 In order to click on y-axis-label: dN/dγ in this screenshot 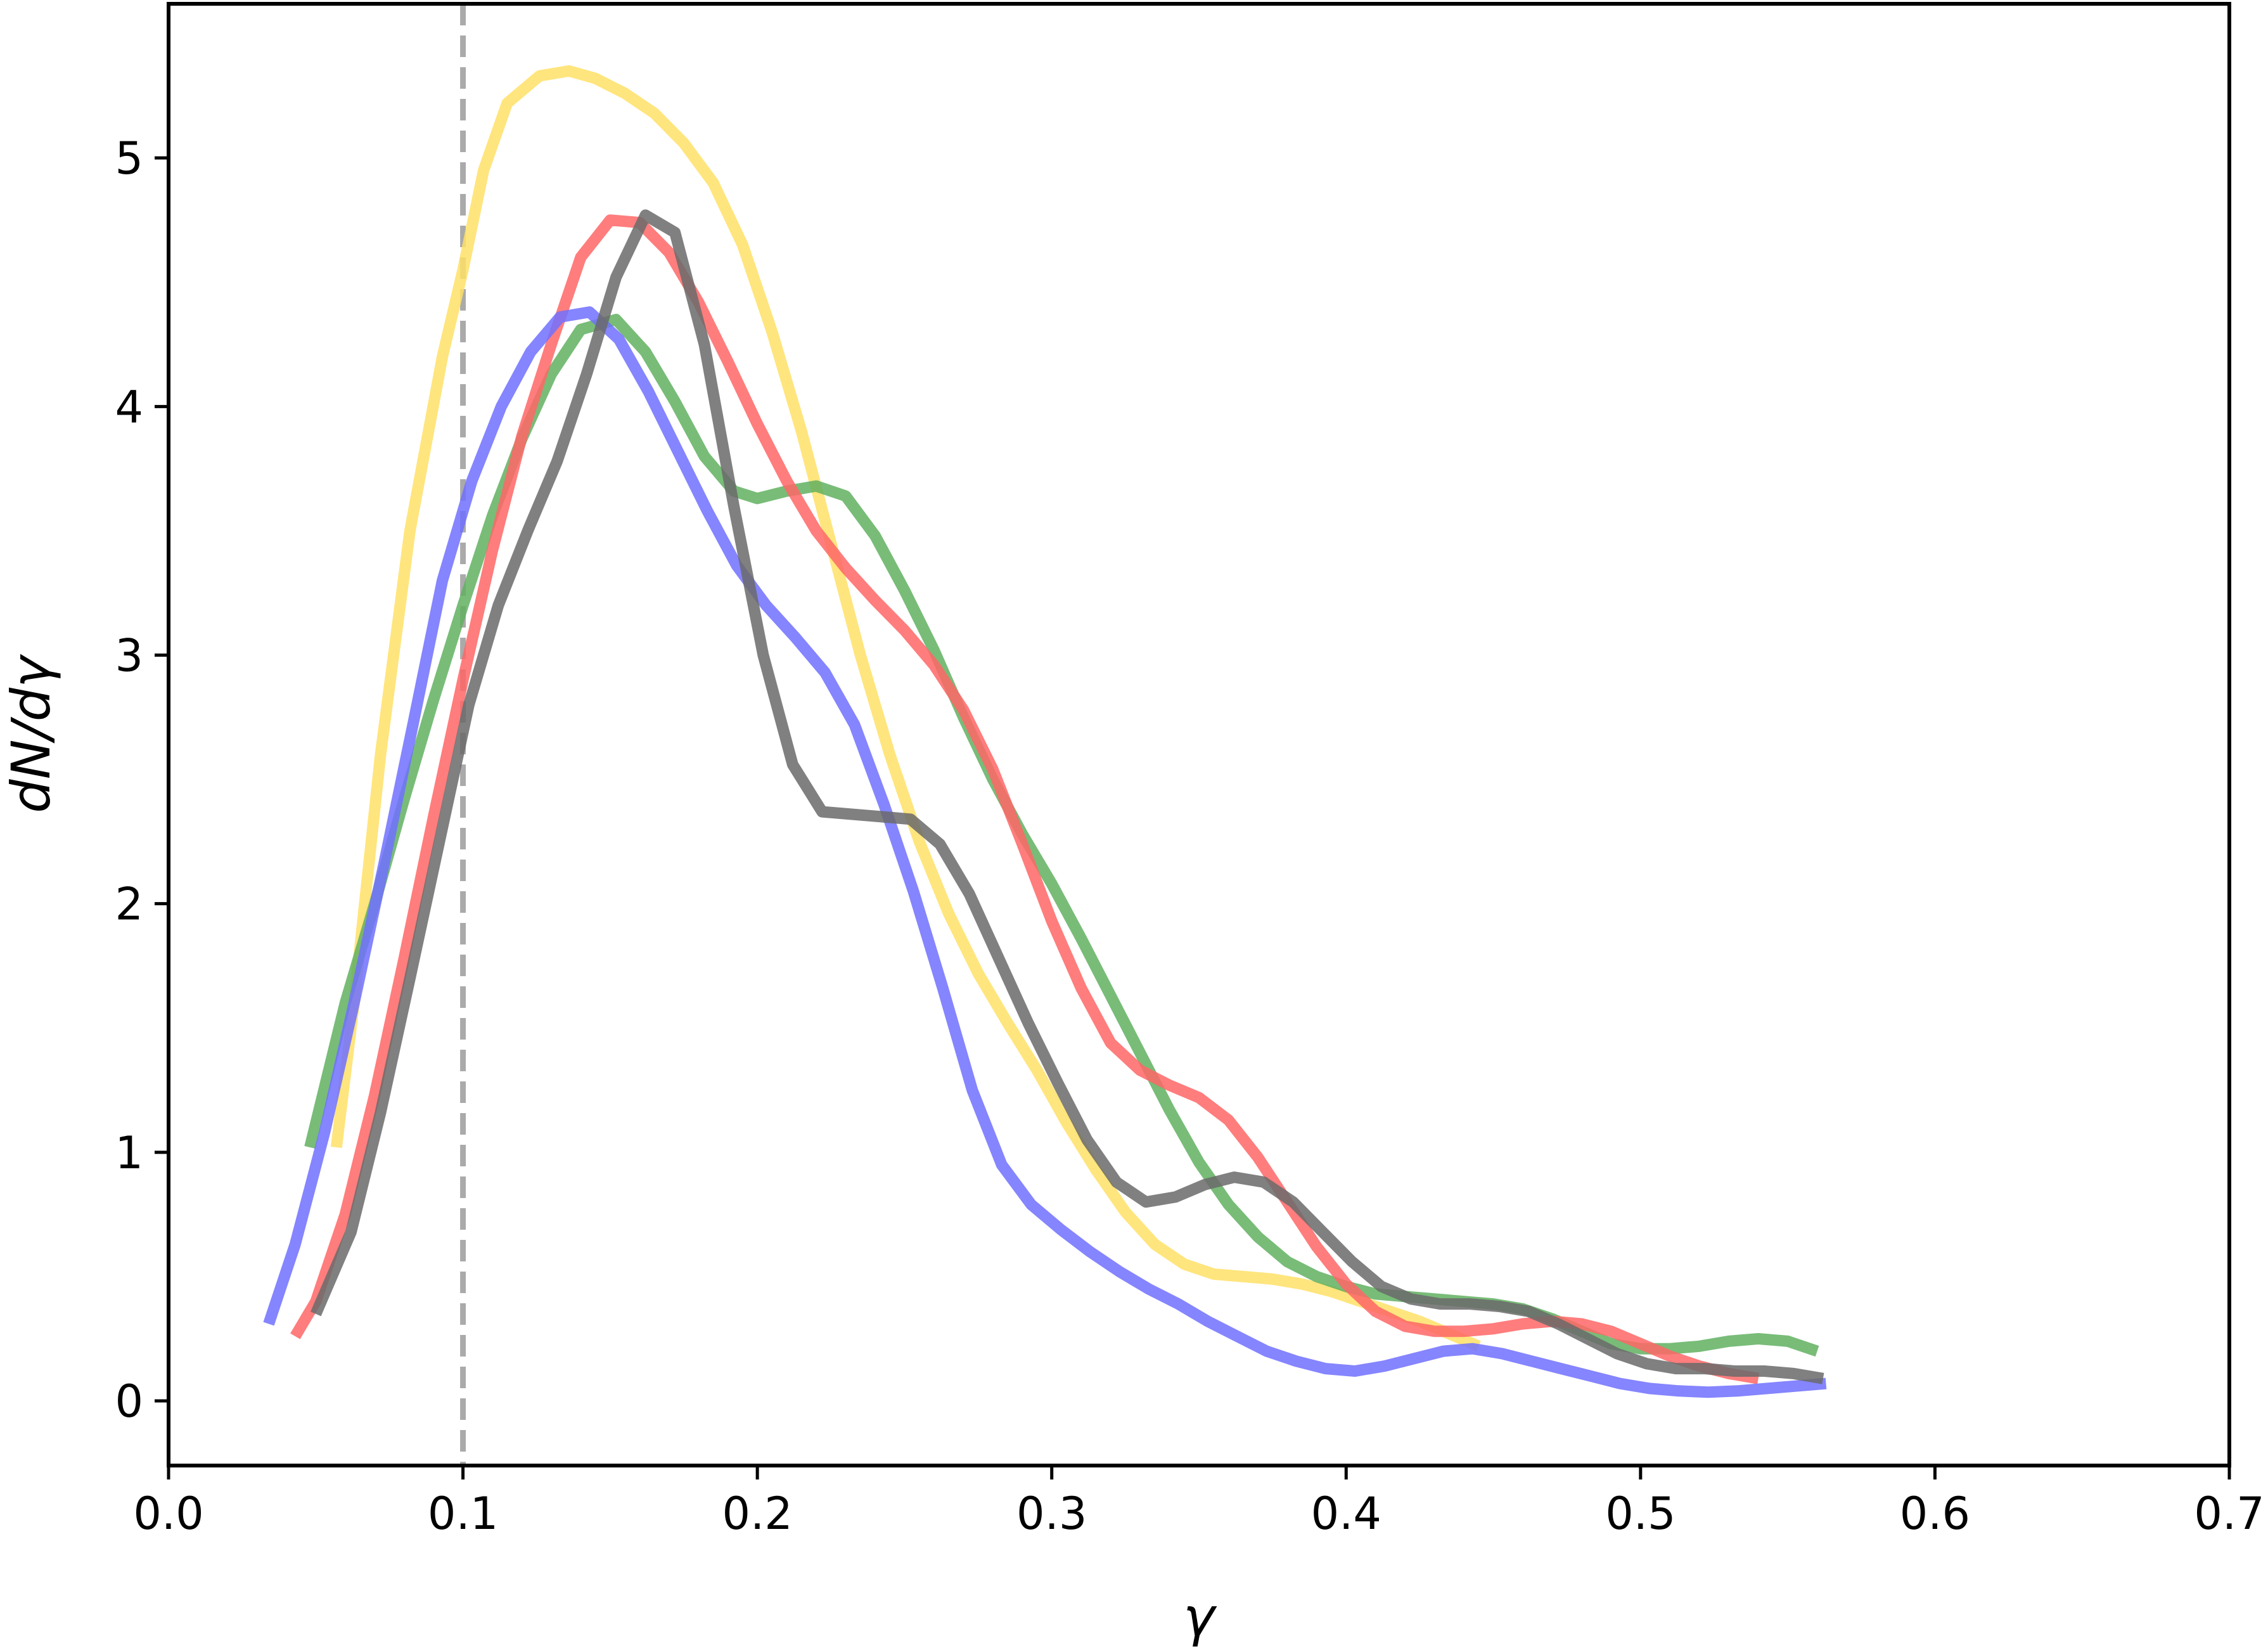, I will do `click(31, 734)`.